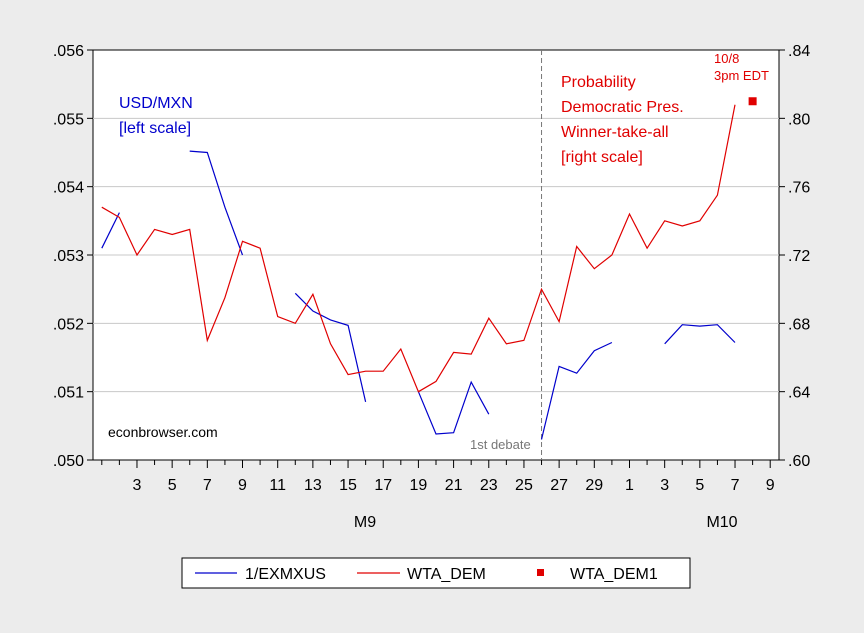 The height and width of the screenshot is (633, 864). I want to click on x-tick-label: 17, so click(383, 485).